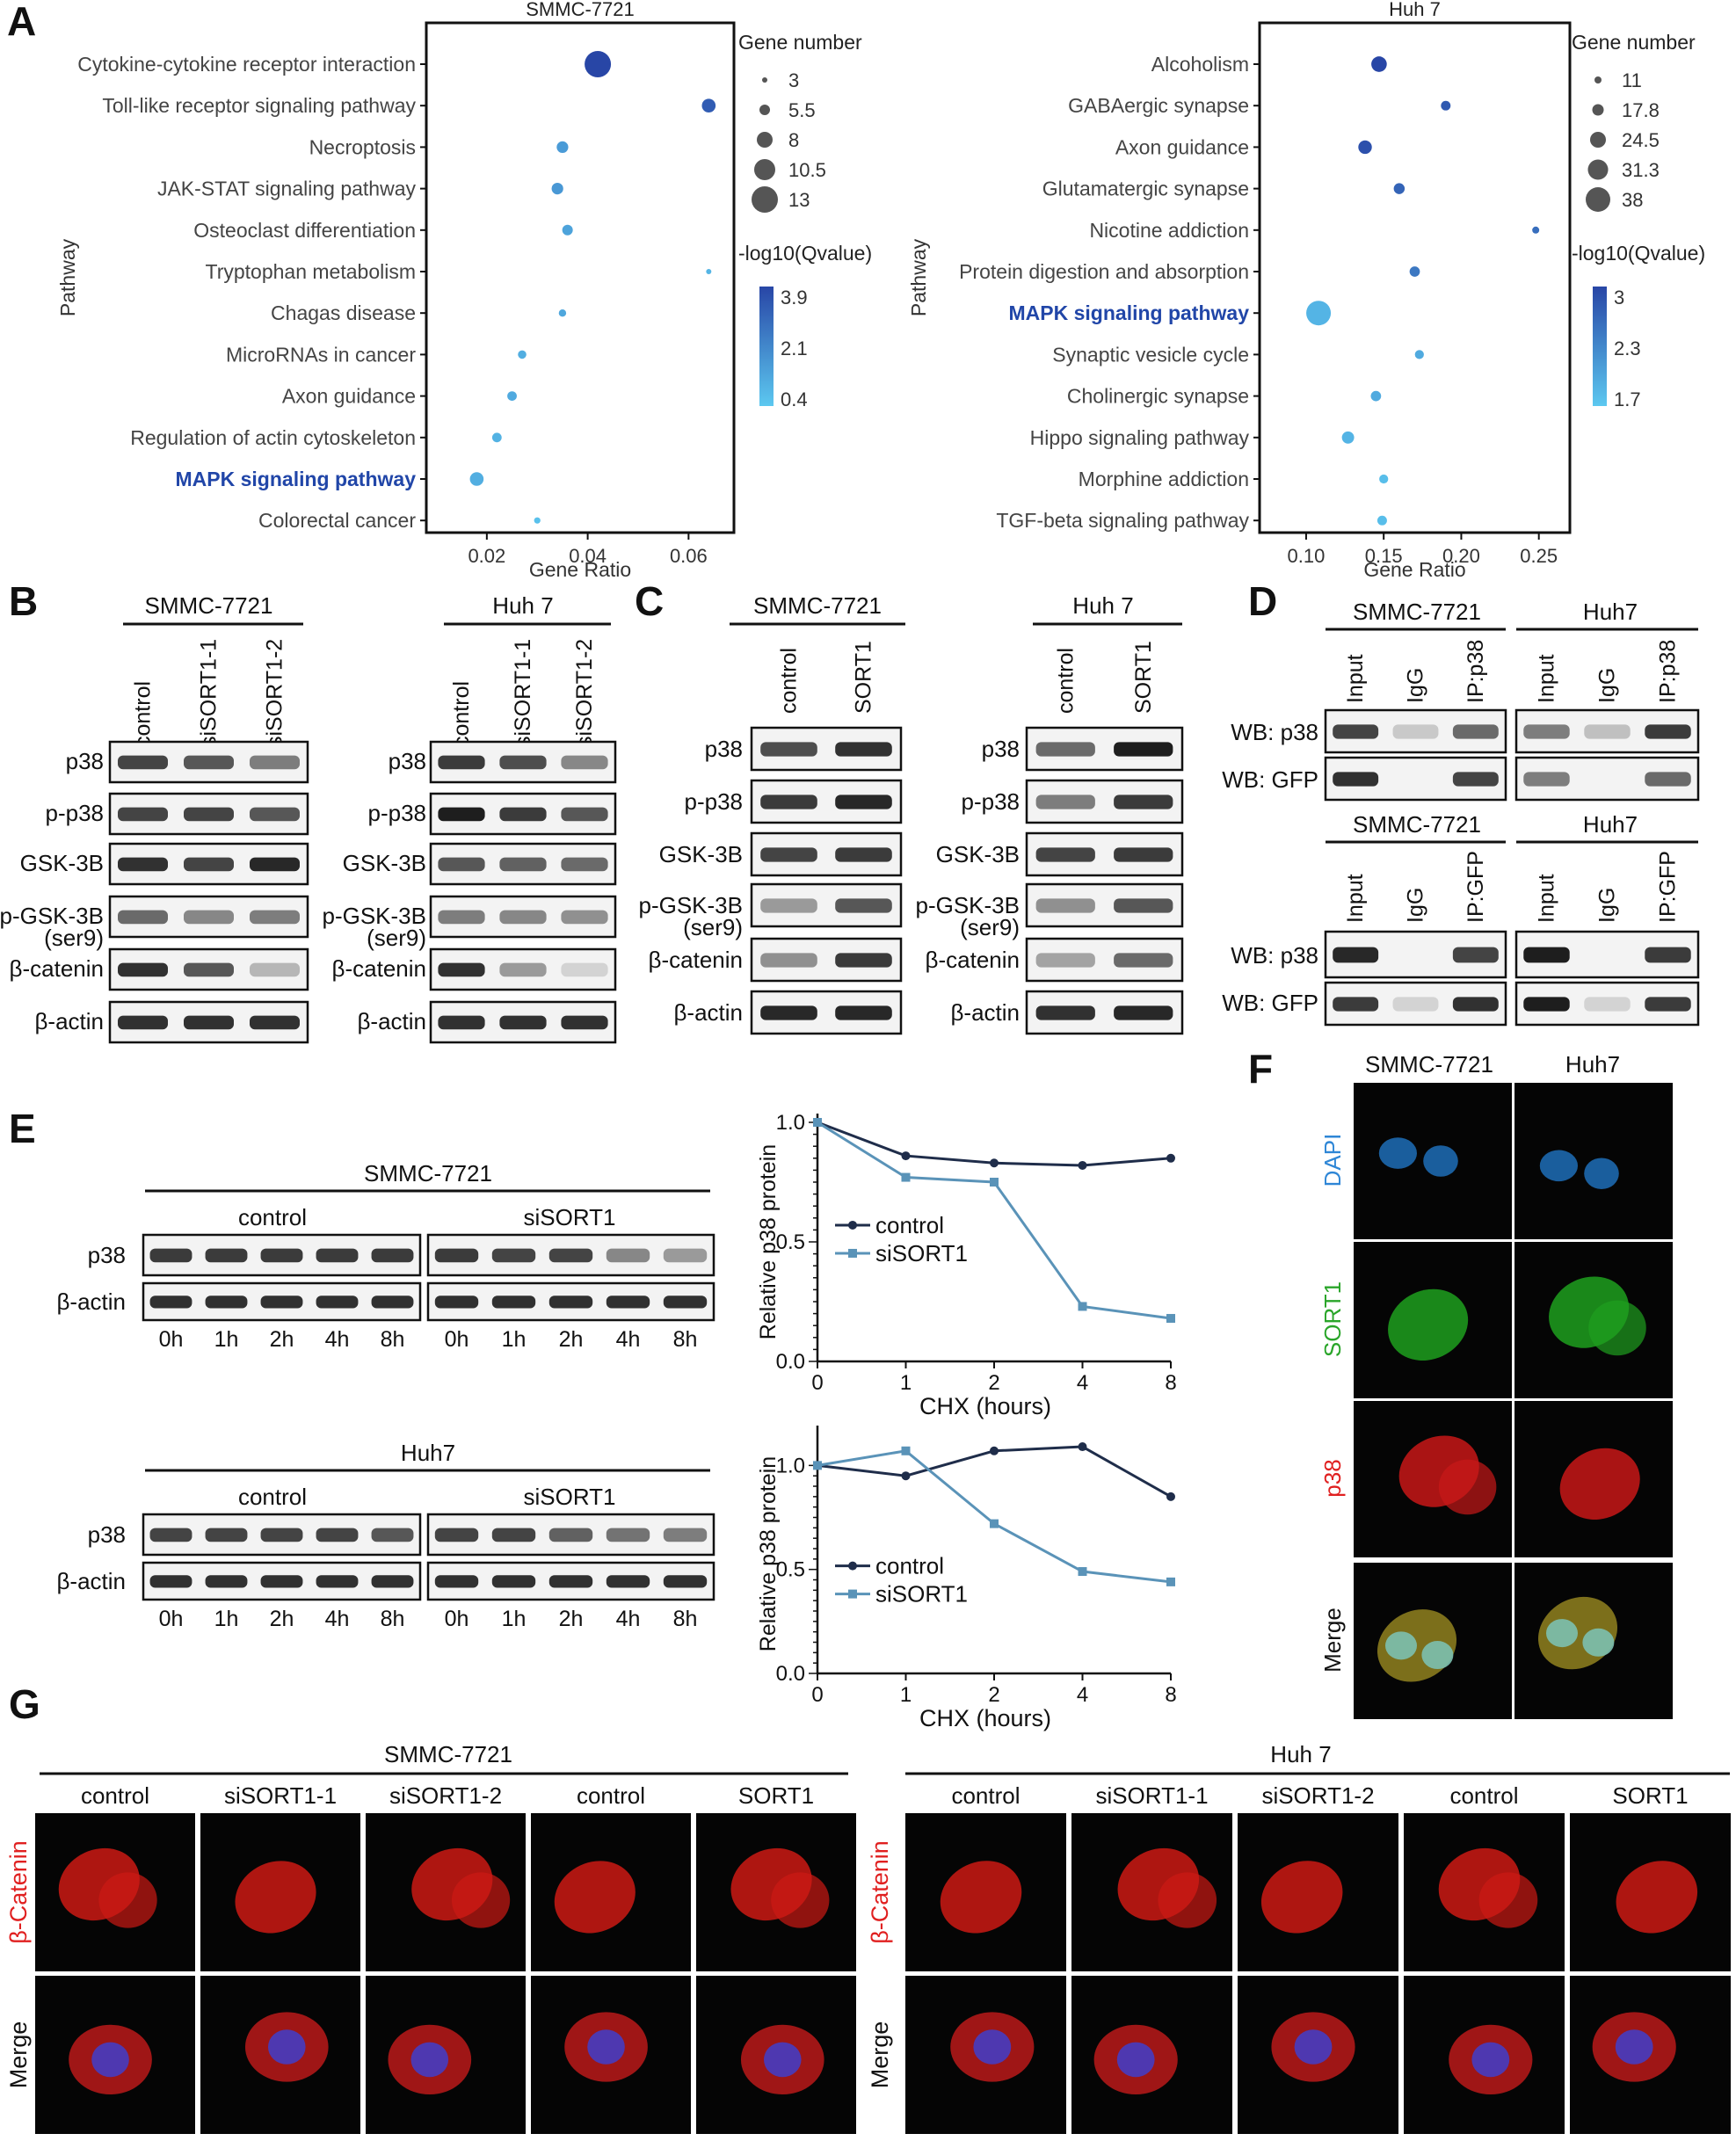  I want to click on row-label: p38, so click(107, 1255).